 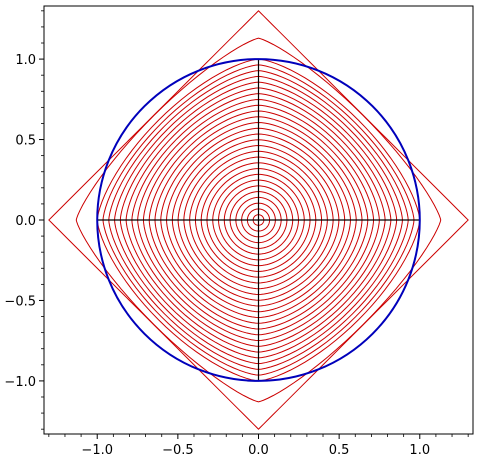 What do you see at coordinates (25, 60) in the screenshot?
I see `y-tick-label: 1.0` at bounding box center [25, 60].